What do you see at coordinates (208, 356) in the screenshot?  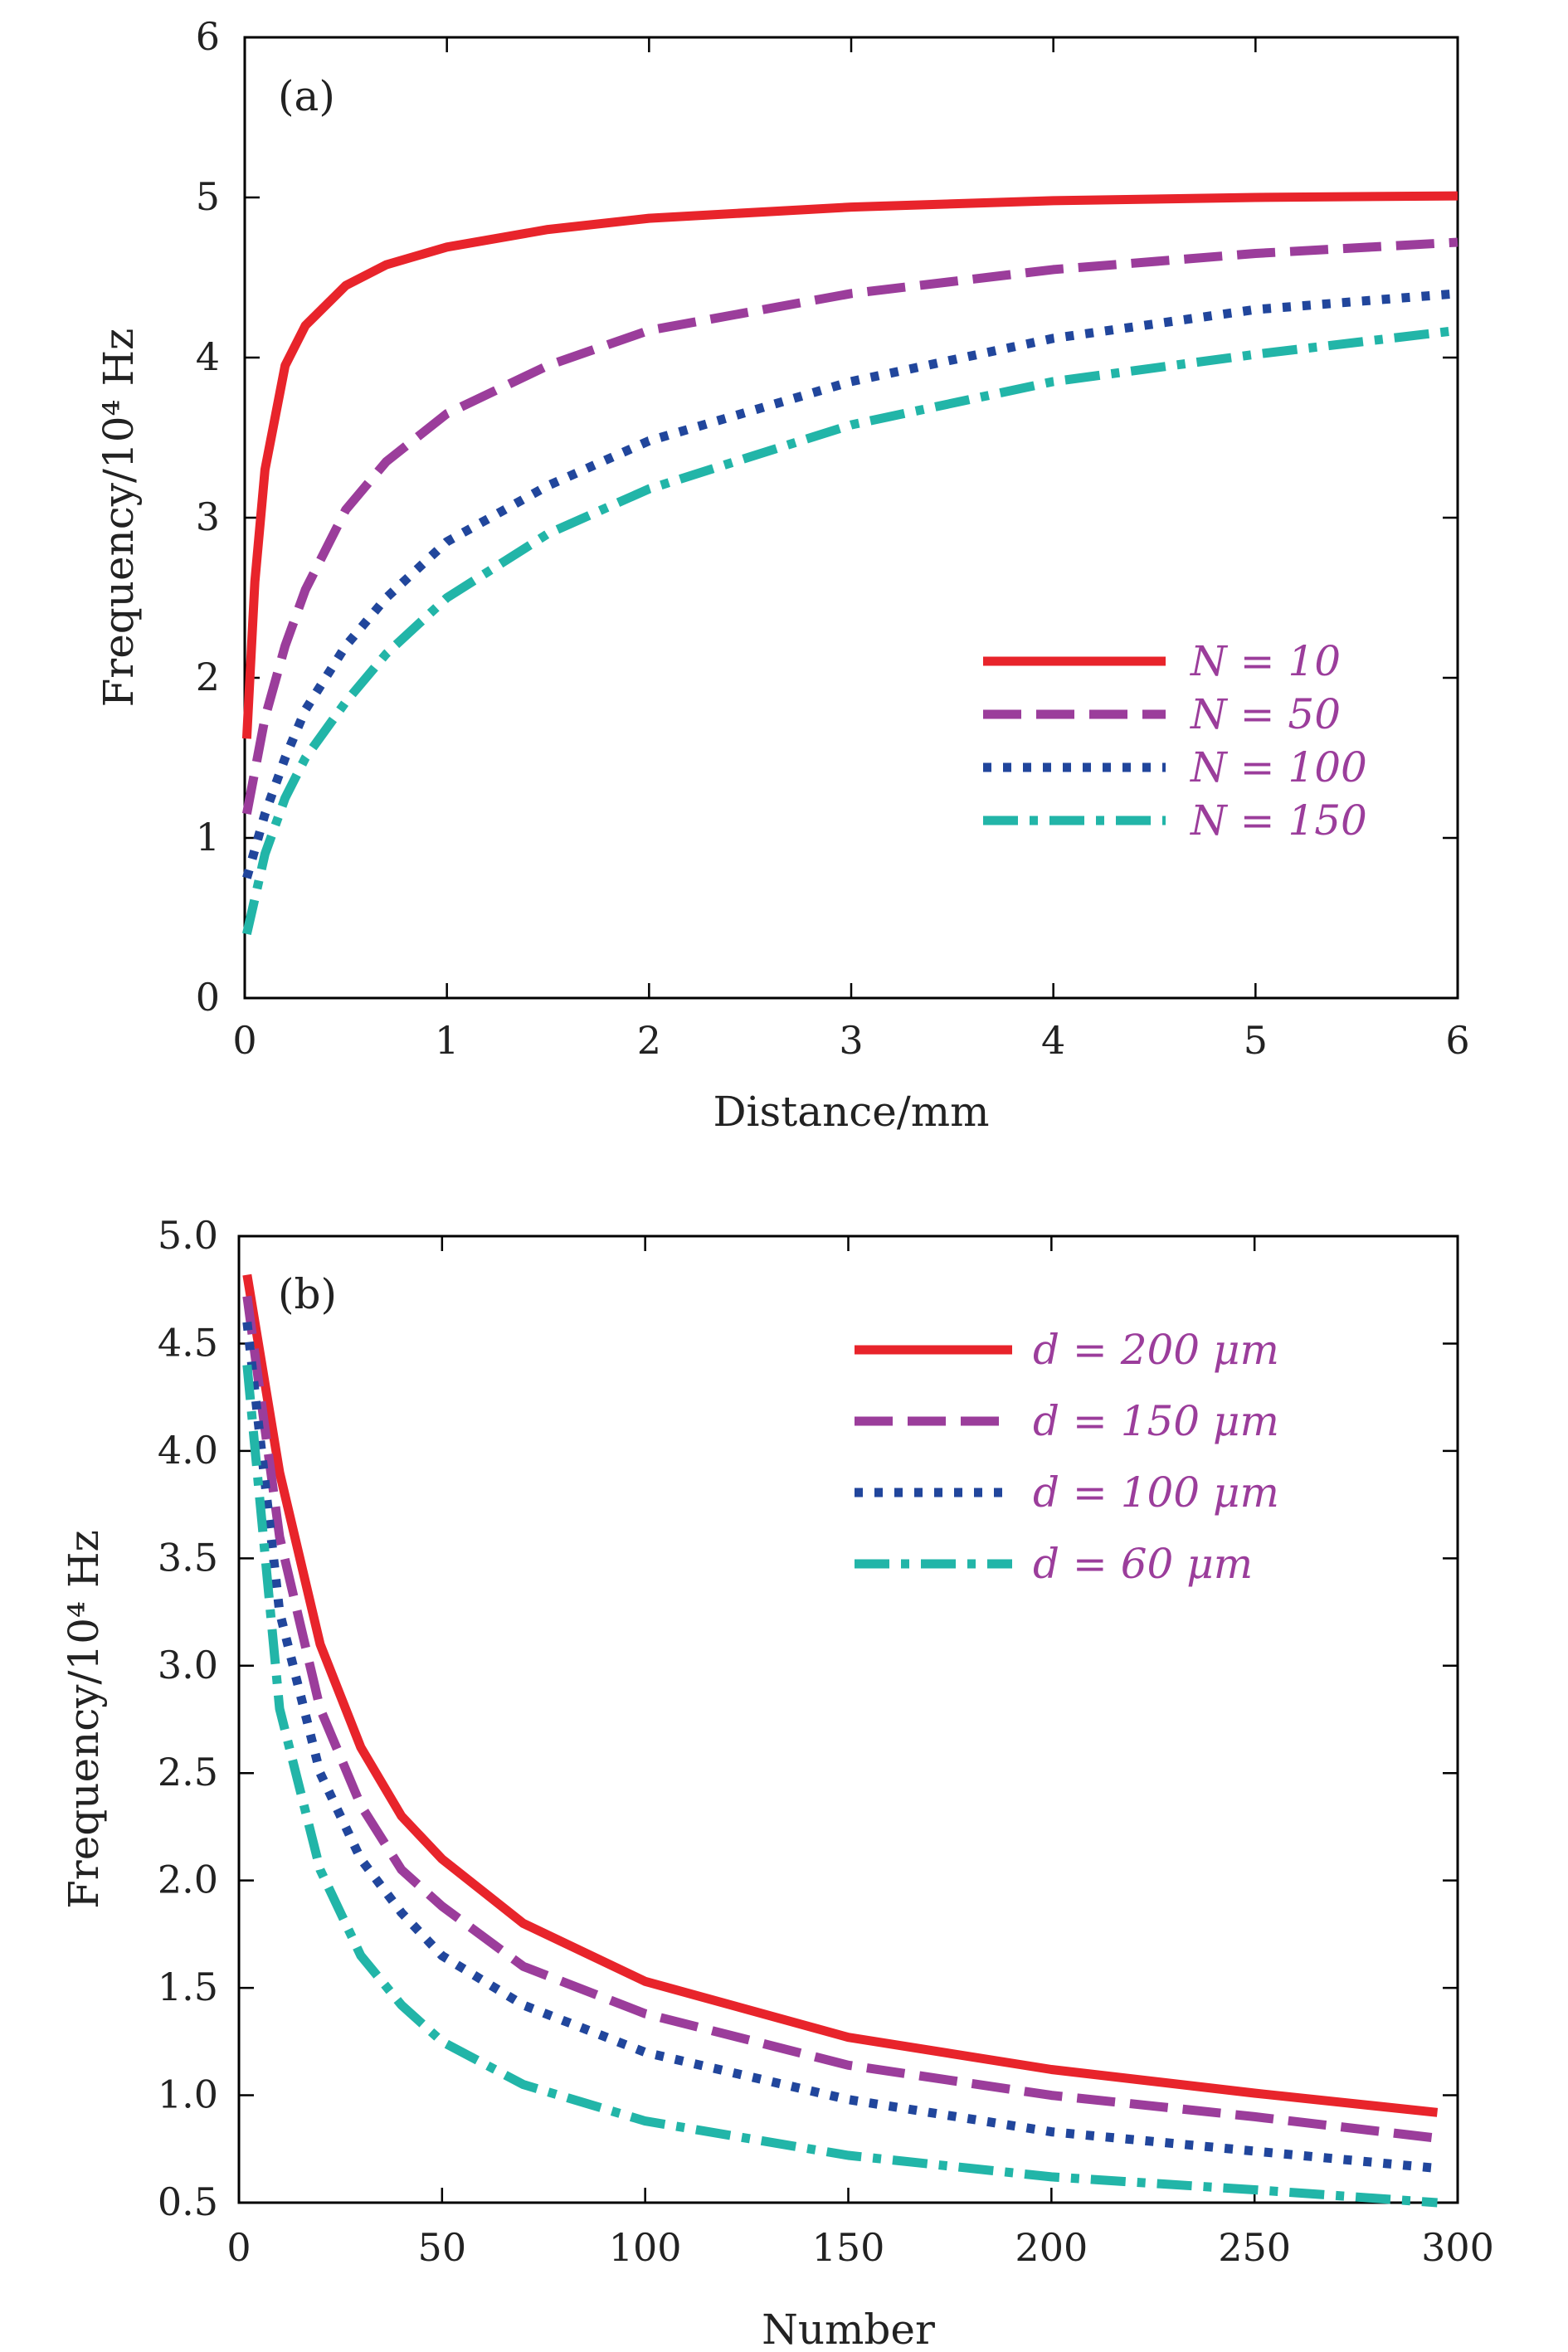 I see `y-tick-label: 4` at bounding box center [208, 356].